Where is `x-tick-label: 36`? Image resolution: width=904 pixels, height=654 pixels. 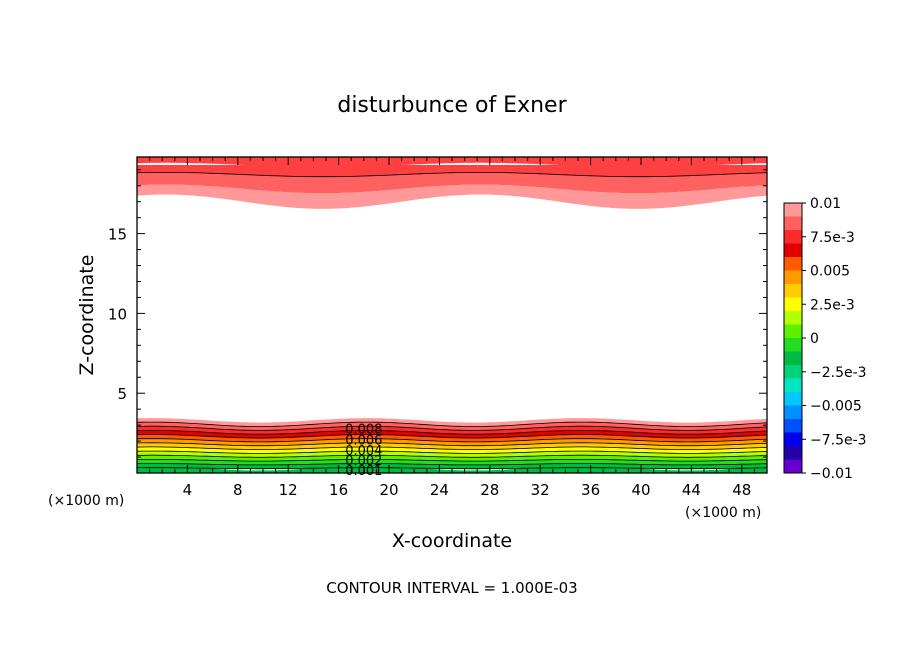
x-tick-label: 36 is located at coordinates (590, 490).